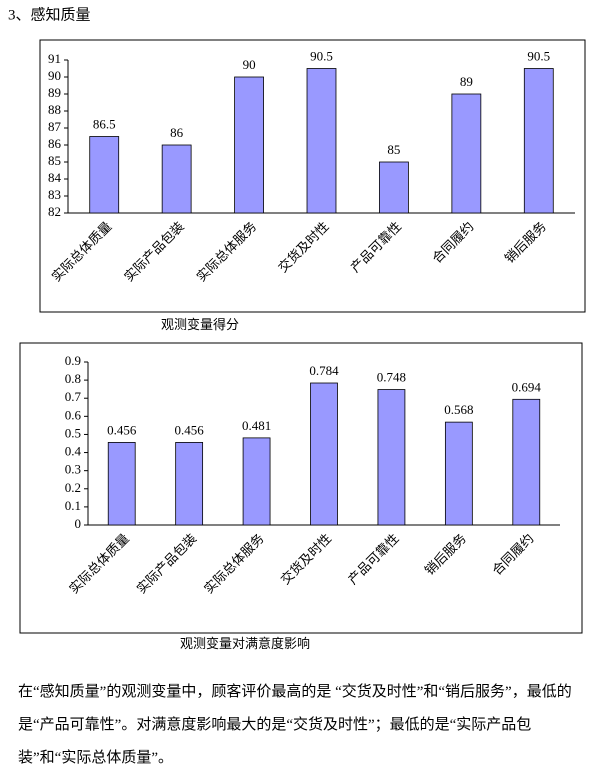 The image size is (600, 778). I want to click on heading: 3、感知质量, so click(49, 14).